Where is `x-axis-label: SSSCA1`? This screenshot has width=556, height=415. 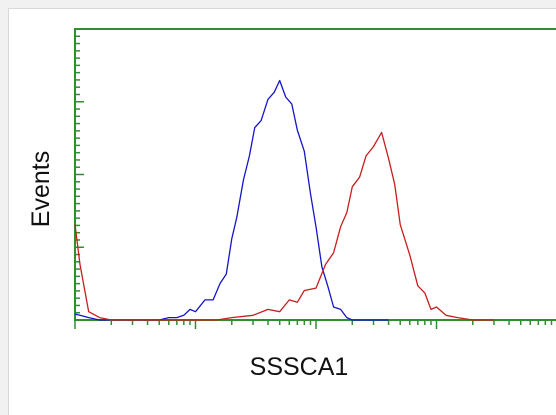 x-axis-label: SSSCA1 is located at coordinates (299, 367).